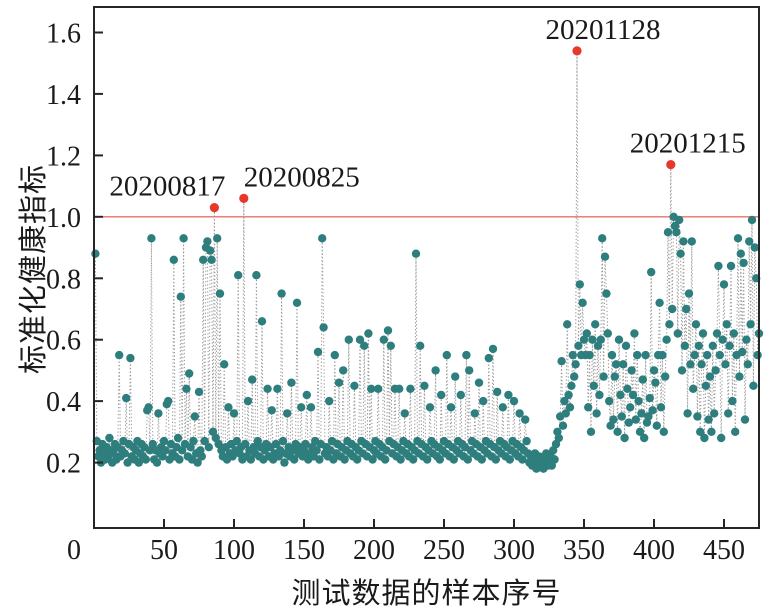 This screenshot has height=613, width=766. I want to click on anomaly-label: 20200825, so click(302, 177).